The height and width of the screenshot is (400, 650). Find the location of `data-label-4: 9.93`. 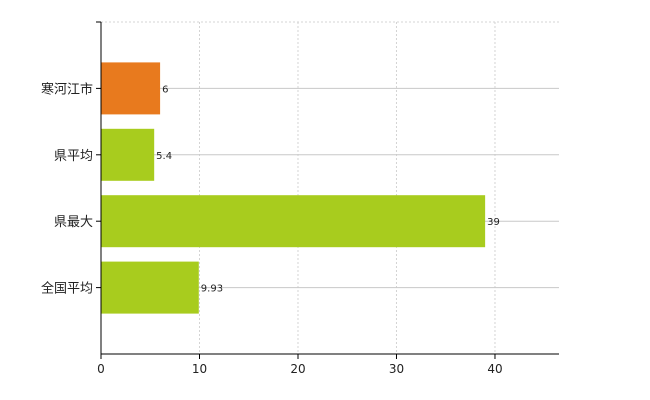

data-label-4: 9.93 is located at coordinates (212, 289).